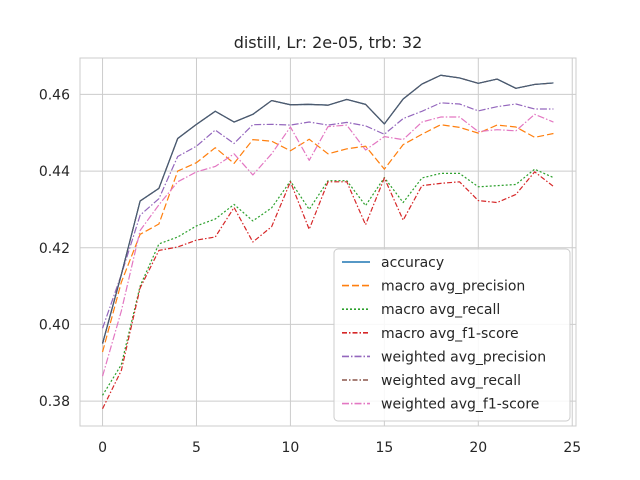 This screenshot has width=640, height=480. I want to click on y-tick-label: 0.42, so click(54, 249).